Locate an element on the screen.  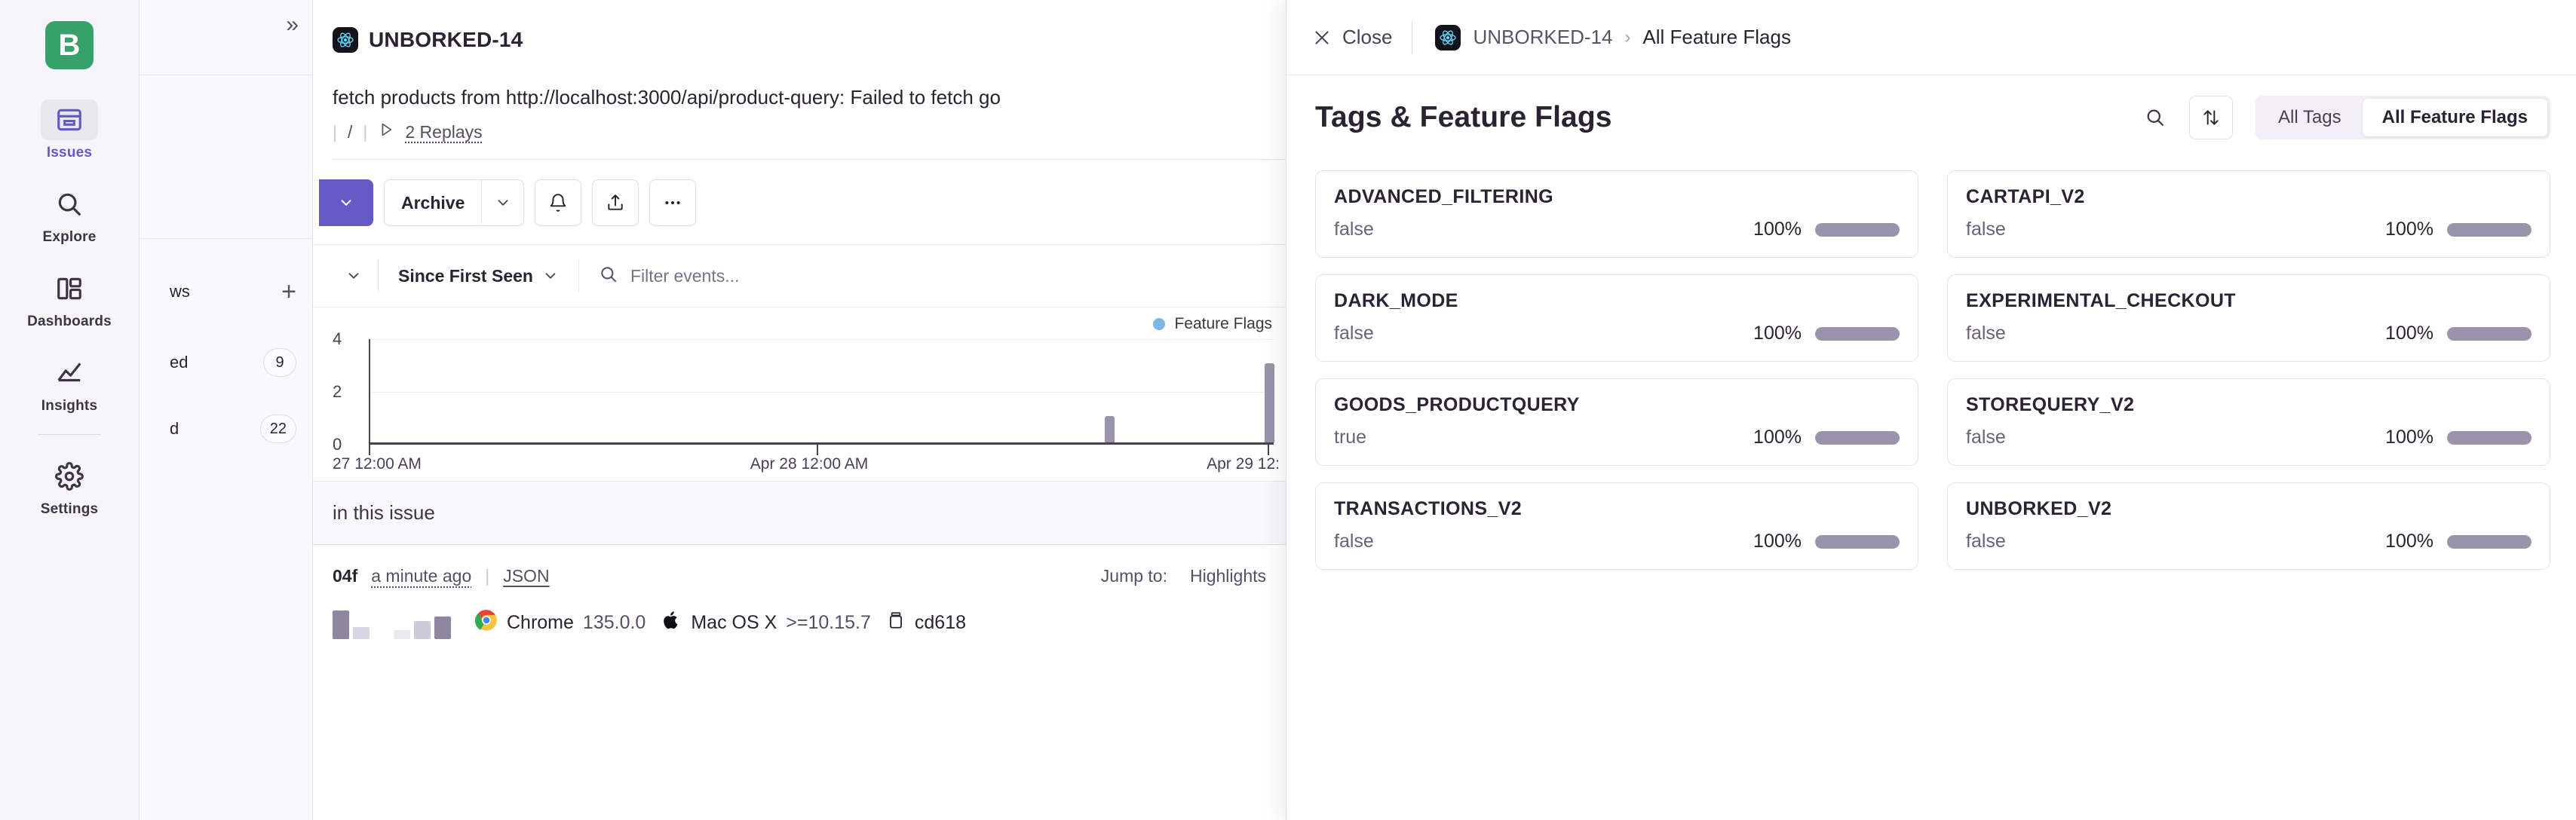
close-drawer-button: Close is located at coordinates (1362, 37).